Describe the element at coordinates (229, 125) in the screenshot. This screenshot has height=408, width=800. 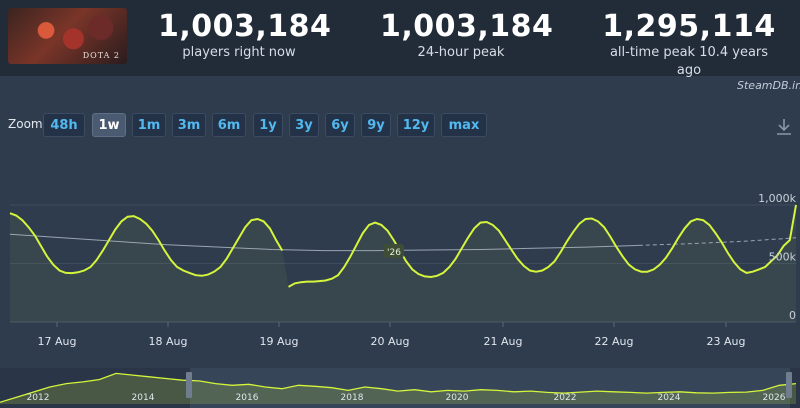
I see `zoom-6m-button: 6m` at that location.